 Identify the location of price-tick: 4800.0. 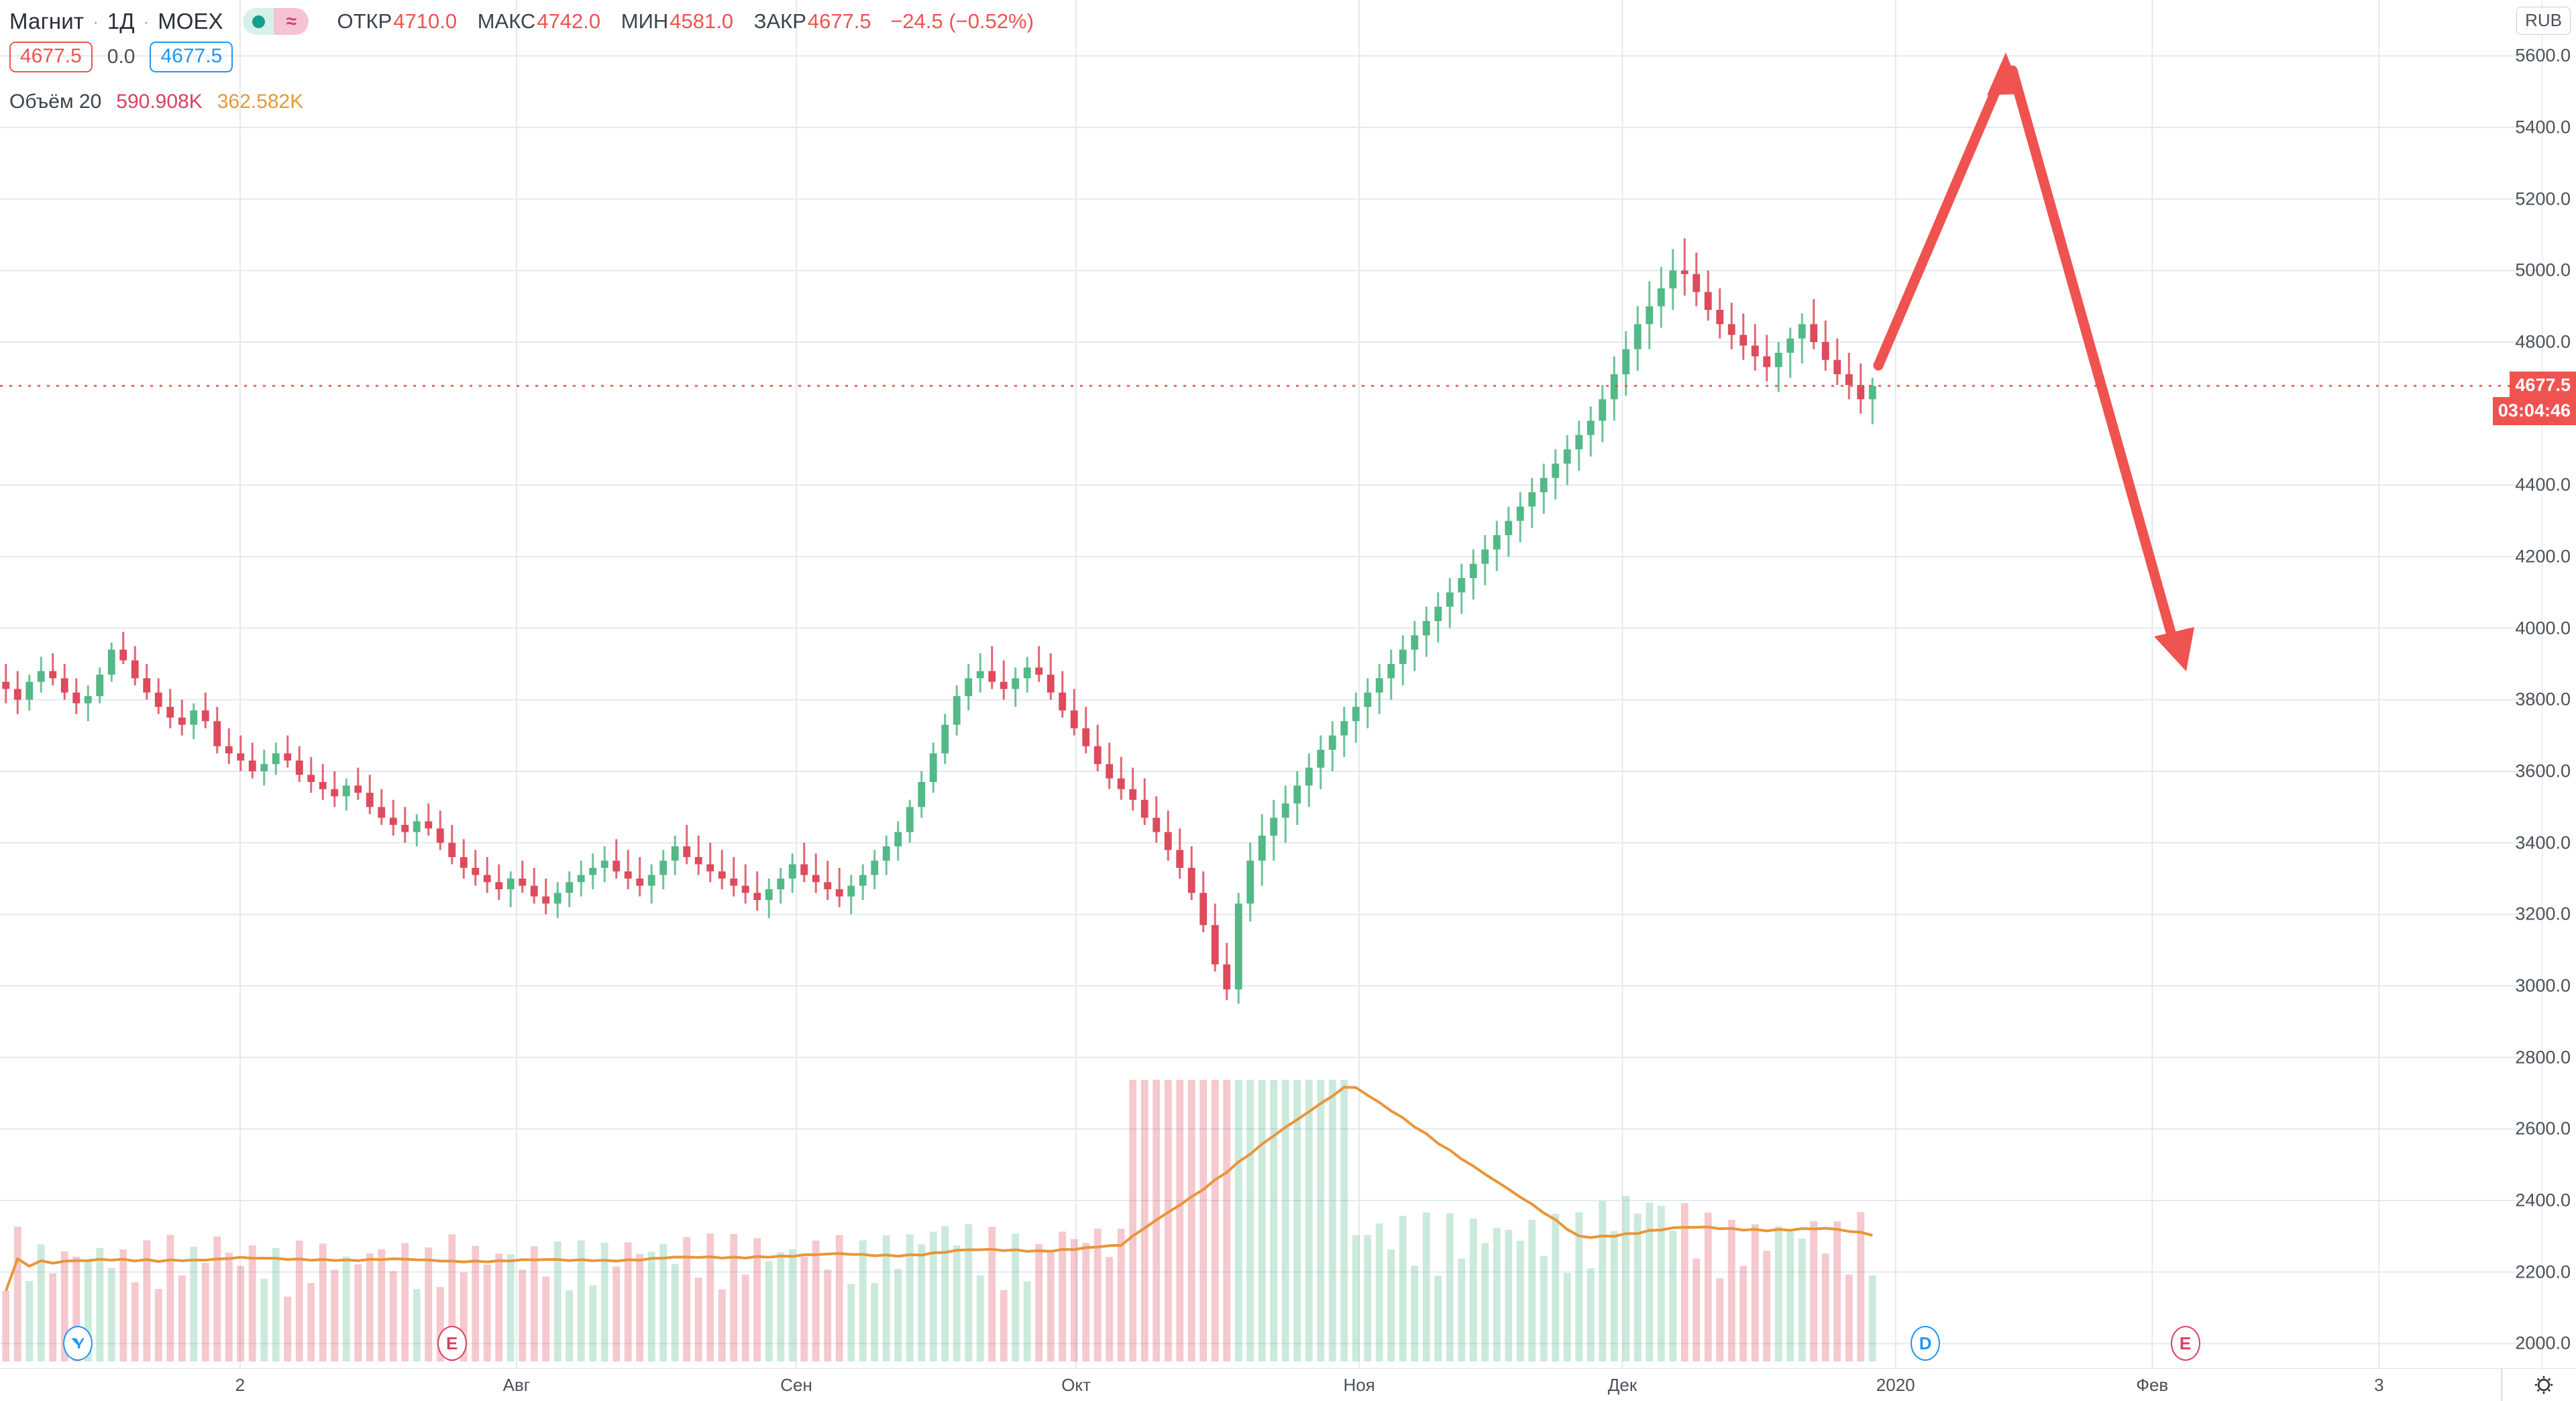
(2543, 341).